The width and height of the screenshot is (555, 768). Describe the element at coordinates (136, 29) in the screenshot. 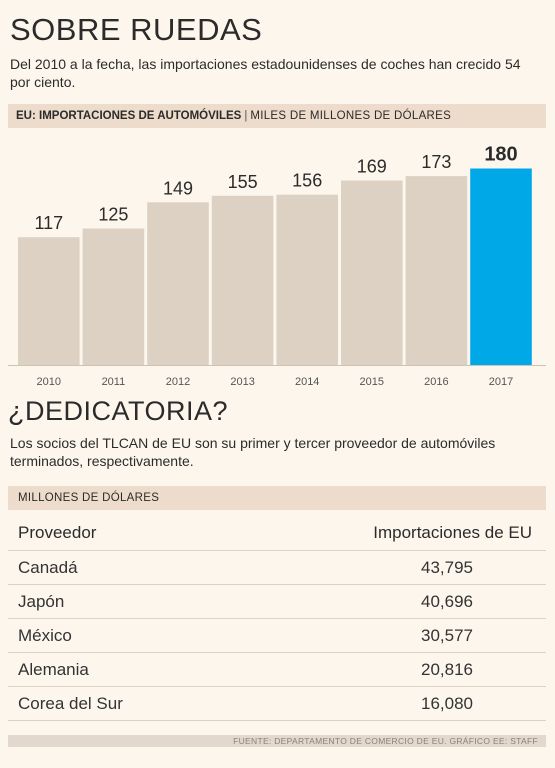

I see `page-title: SOBRE RUEDAS` at that location.